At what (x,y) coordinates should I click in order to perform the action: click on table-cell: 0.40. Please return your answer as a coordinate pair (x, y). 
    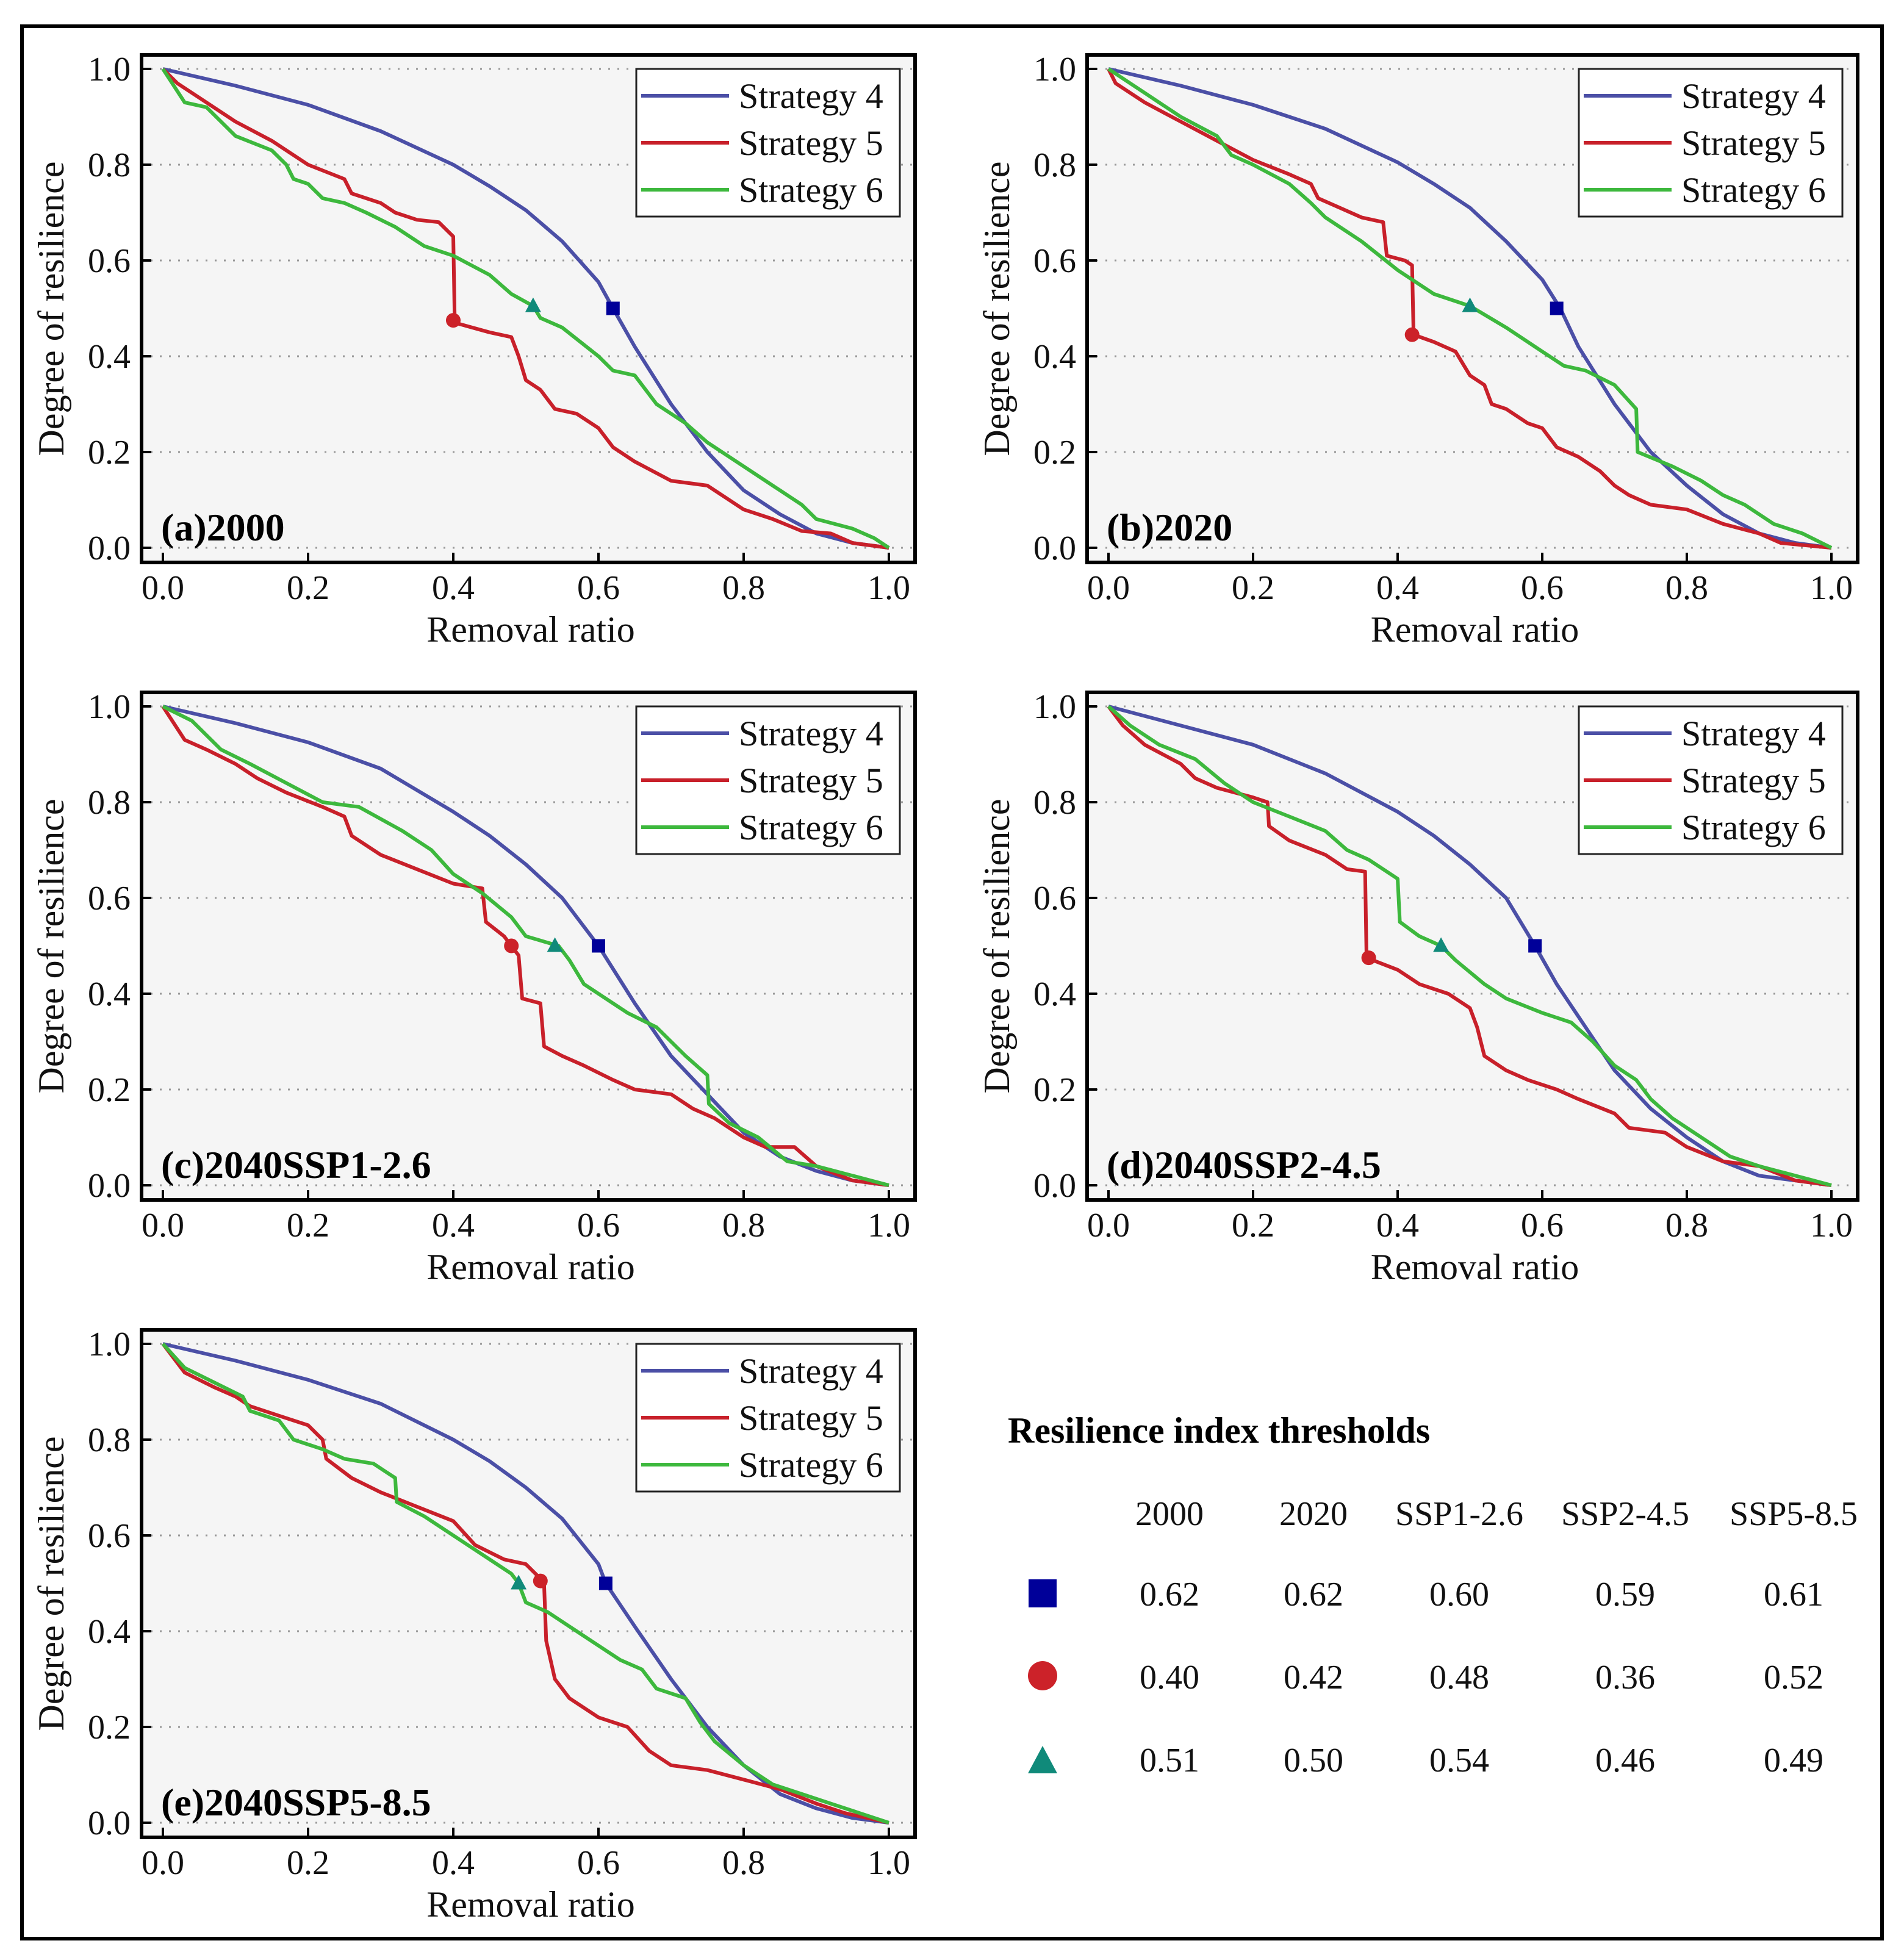
    Looking at the image, I should click on (1169, 1677).